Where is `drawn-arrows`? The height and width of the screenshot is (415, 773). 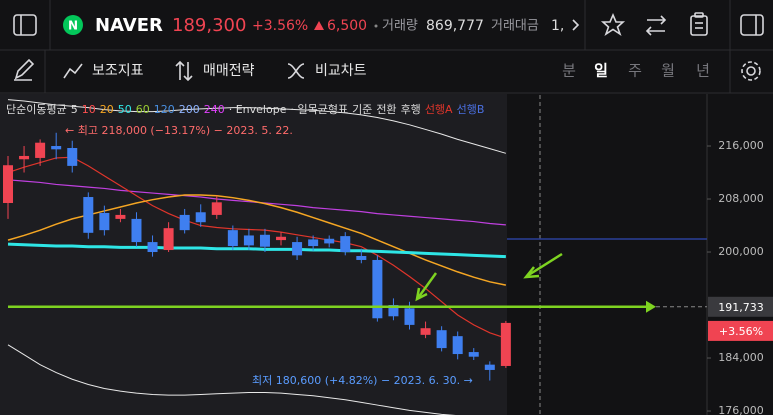 drawn-arrows is located at coordinates (489, 277).